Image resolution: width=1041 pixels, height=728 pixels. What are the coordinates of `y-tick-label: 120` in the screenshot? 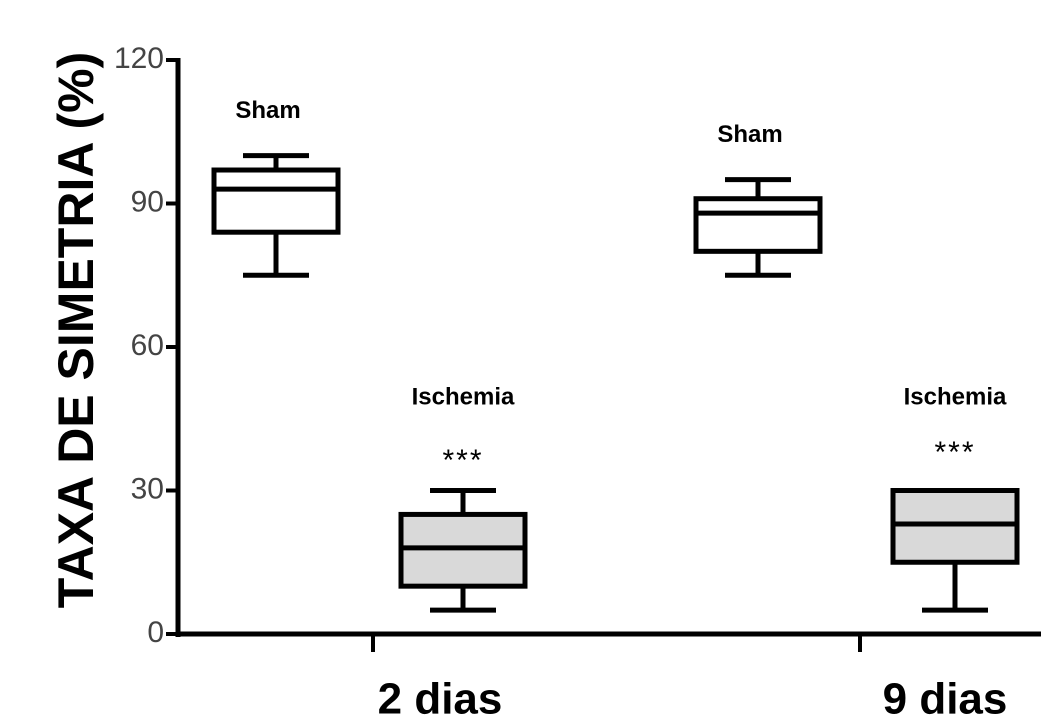 It's located at (139, 58).